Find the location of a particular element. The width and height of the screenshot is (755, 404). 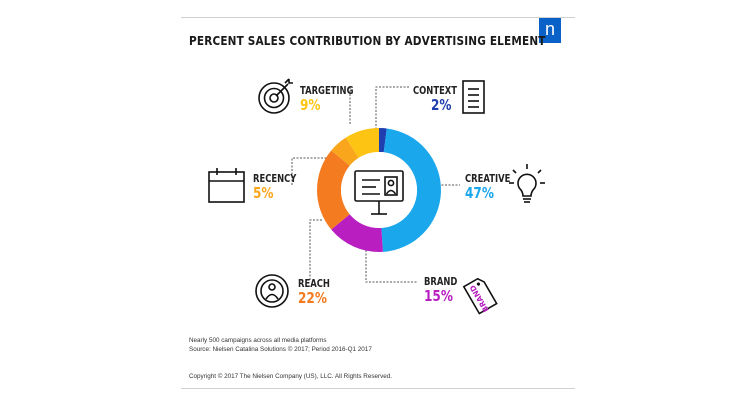

slice-reach is located at coordinates (333, 190).